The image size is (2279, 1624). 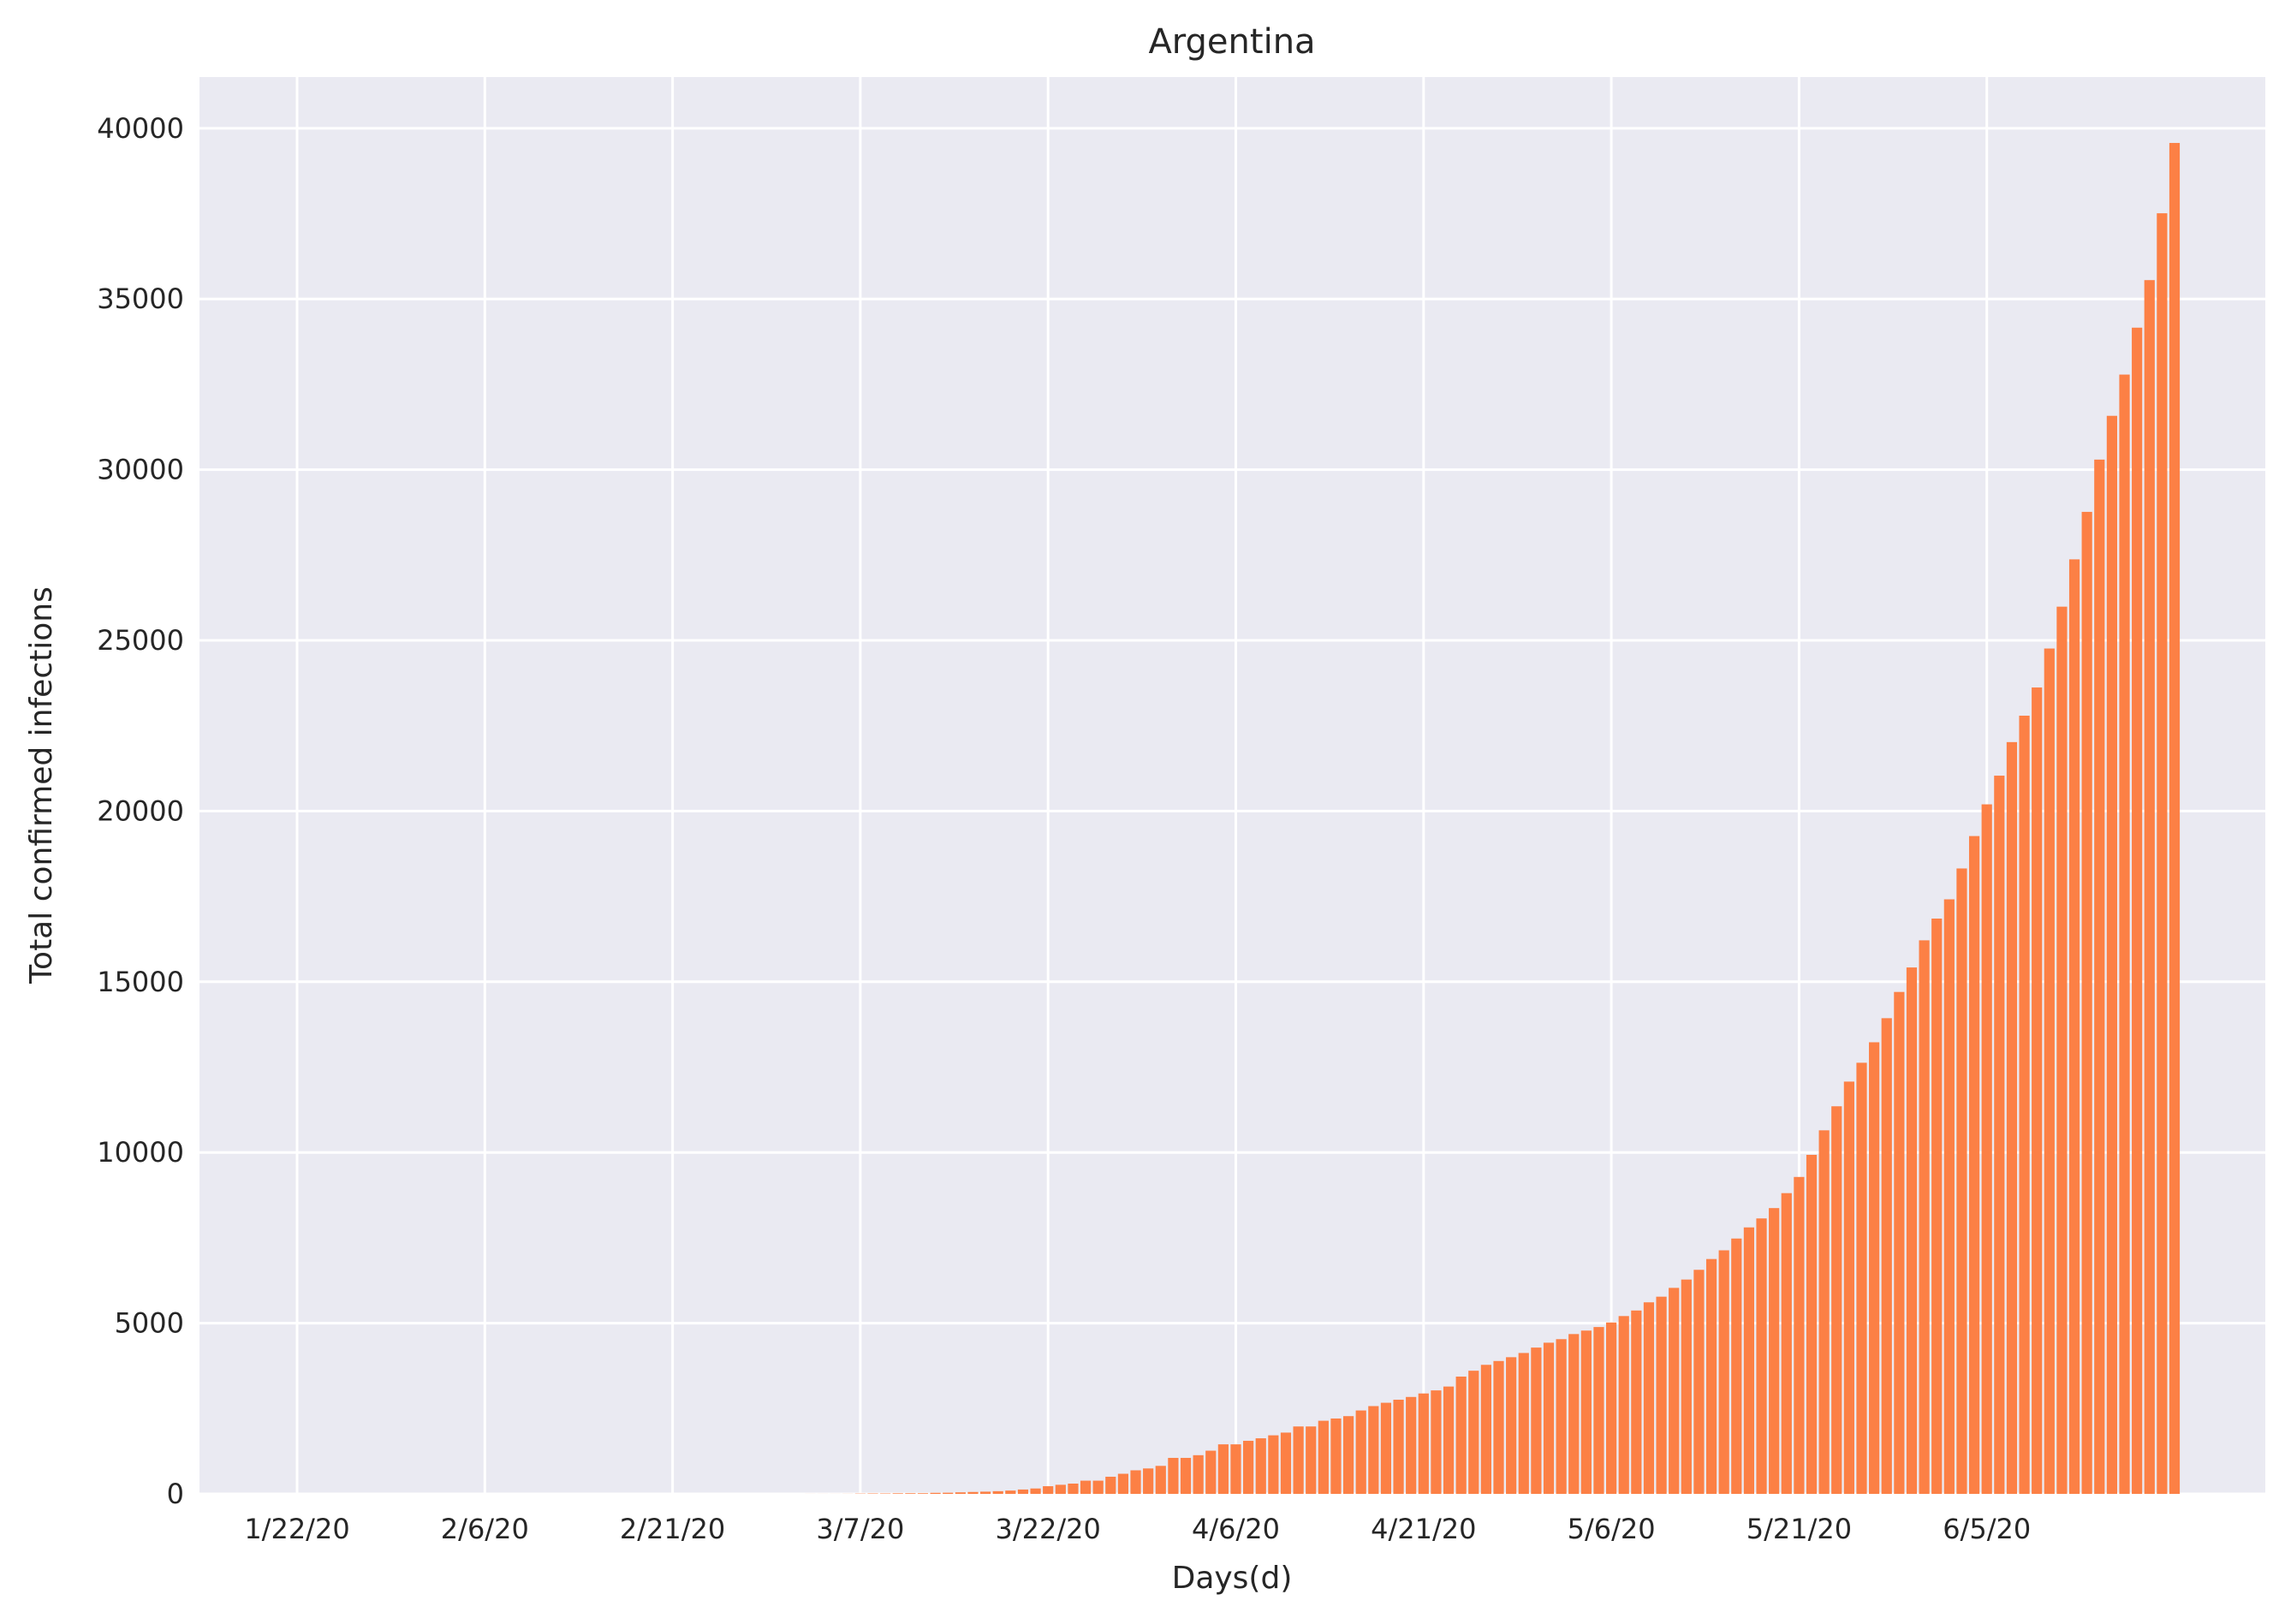 What do you see at coordinates (140, 470) in the screenshot?
I see `y-tick-label: 30000` at bounding box center [140, 470].